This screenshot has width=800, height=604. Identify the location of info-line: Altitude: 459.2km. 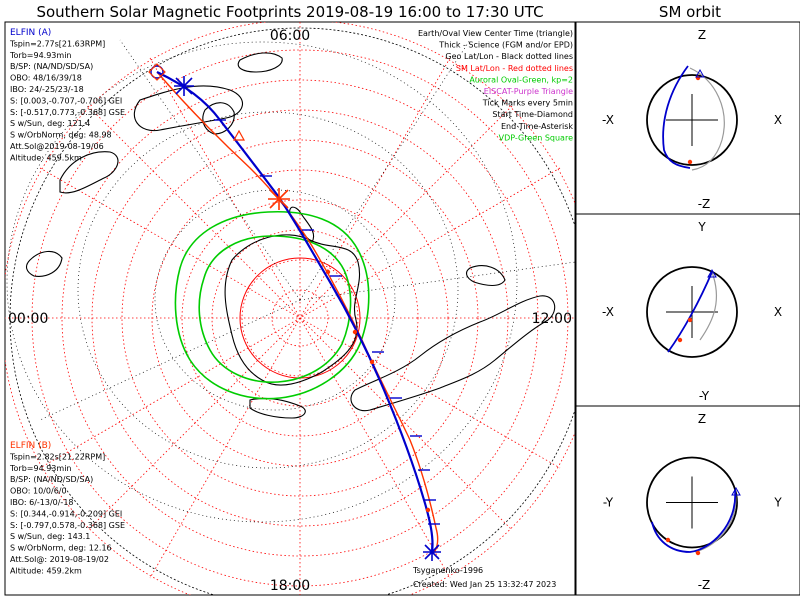
(46, 570).